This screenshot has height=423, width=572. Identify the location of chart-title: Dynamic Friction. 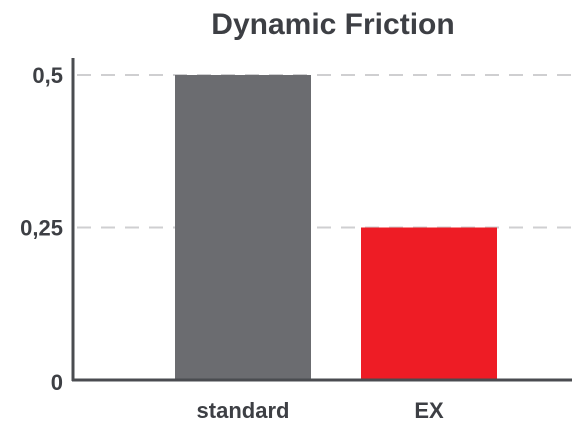
(332, 24).